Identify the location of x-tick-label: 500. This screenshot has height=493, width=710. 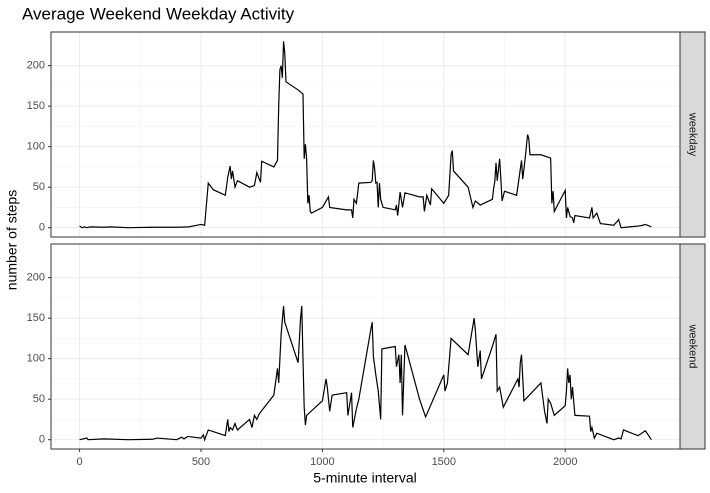
(201, 462).